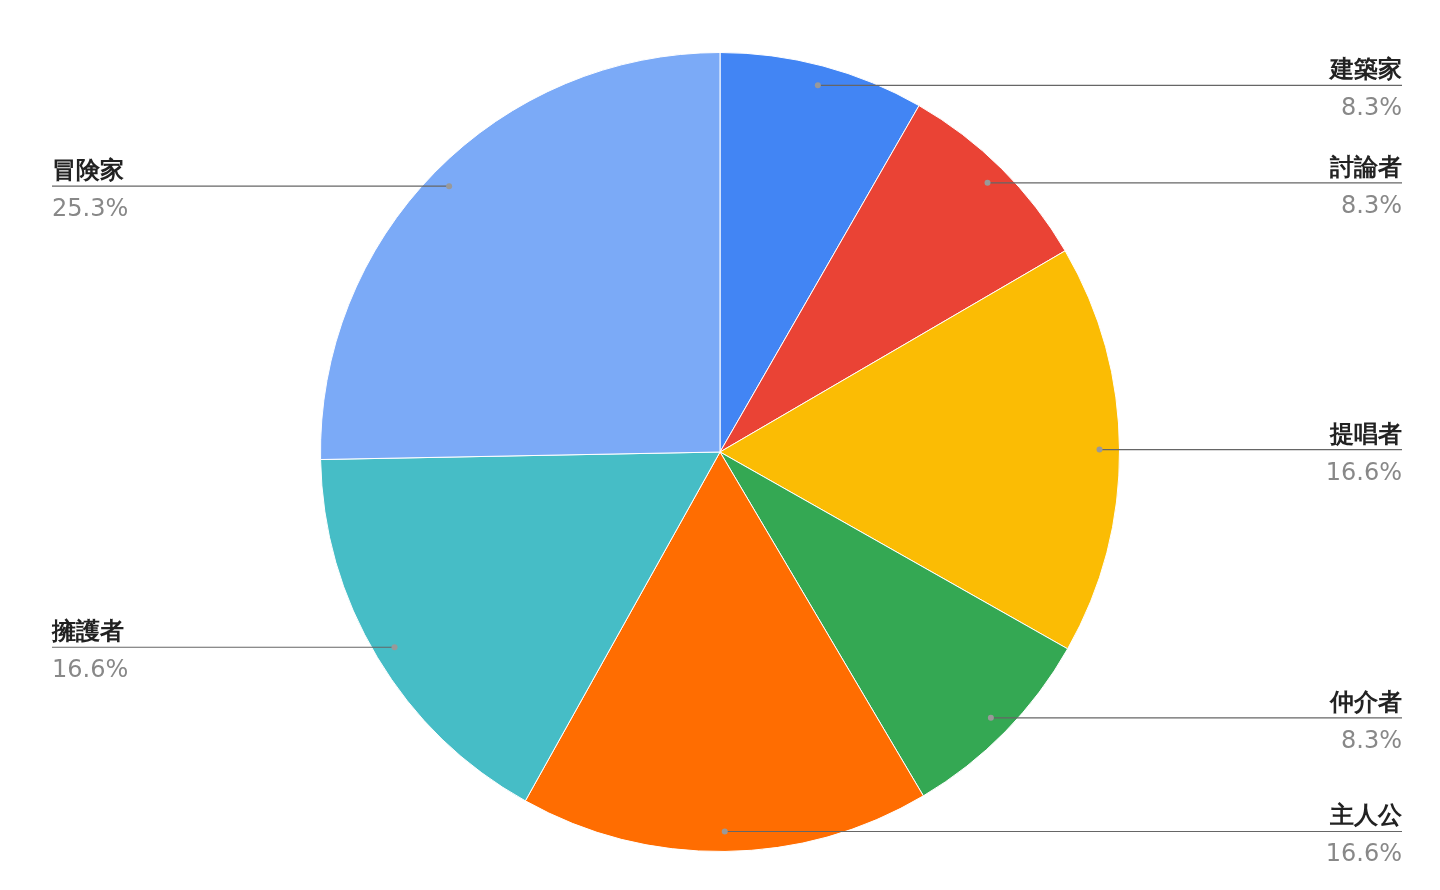  Describe the element at coordinates (1365, 433) in the screenshot. I see `slice-label: 提唱者` at that location.